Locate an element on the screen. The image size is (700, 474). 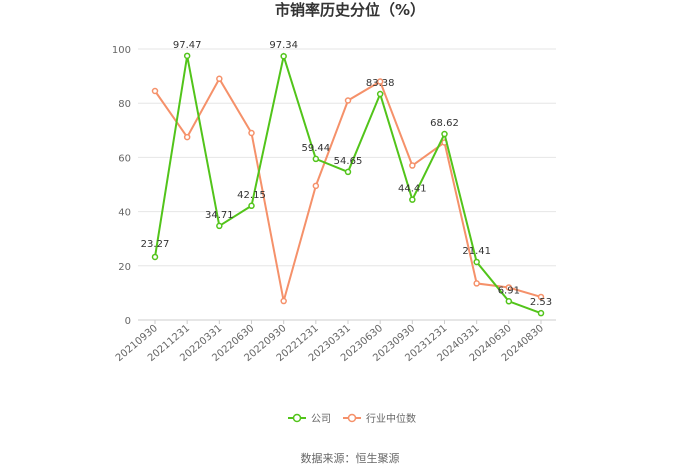
y-tick-label: 100 is located at coordinates (121, 50).